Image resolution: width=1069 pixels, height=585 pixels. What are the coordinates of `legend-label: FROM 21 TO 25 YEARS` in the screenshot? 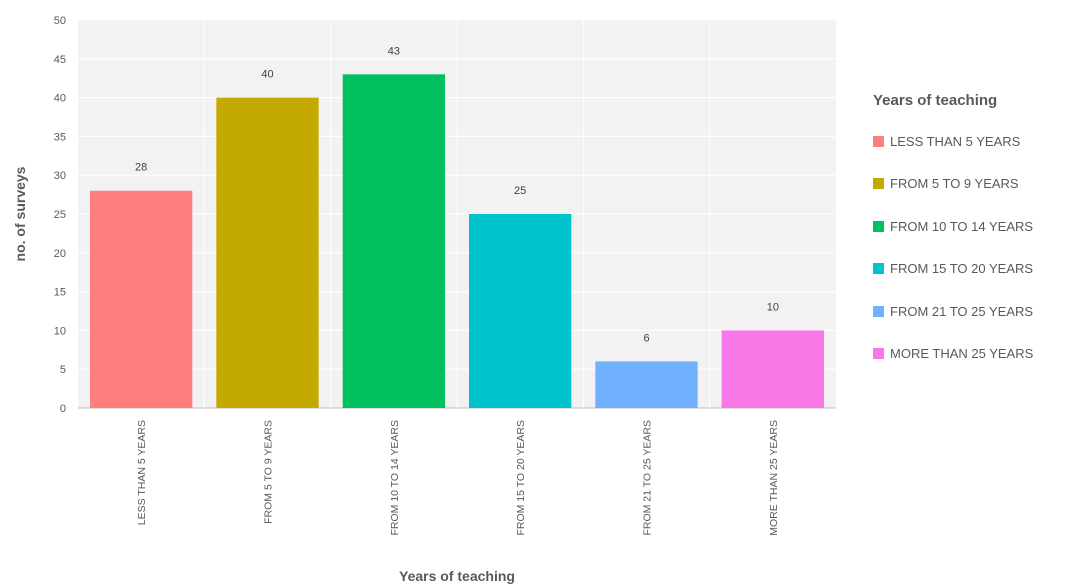 It's located at (962, 311).